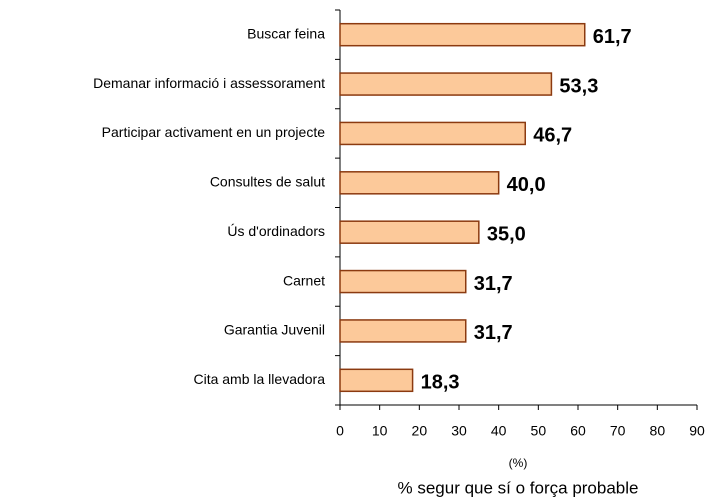 The image size is (710, 501). I want to click on x-tick-label: 70, so click(618, 431).